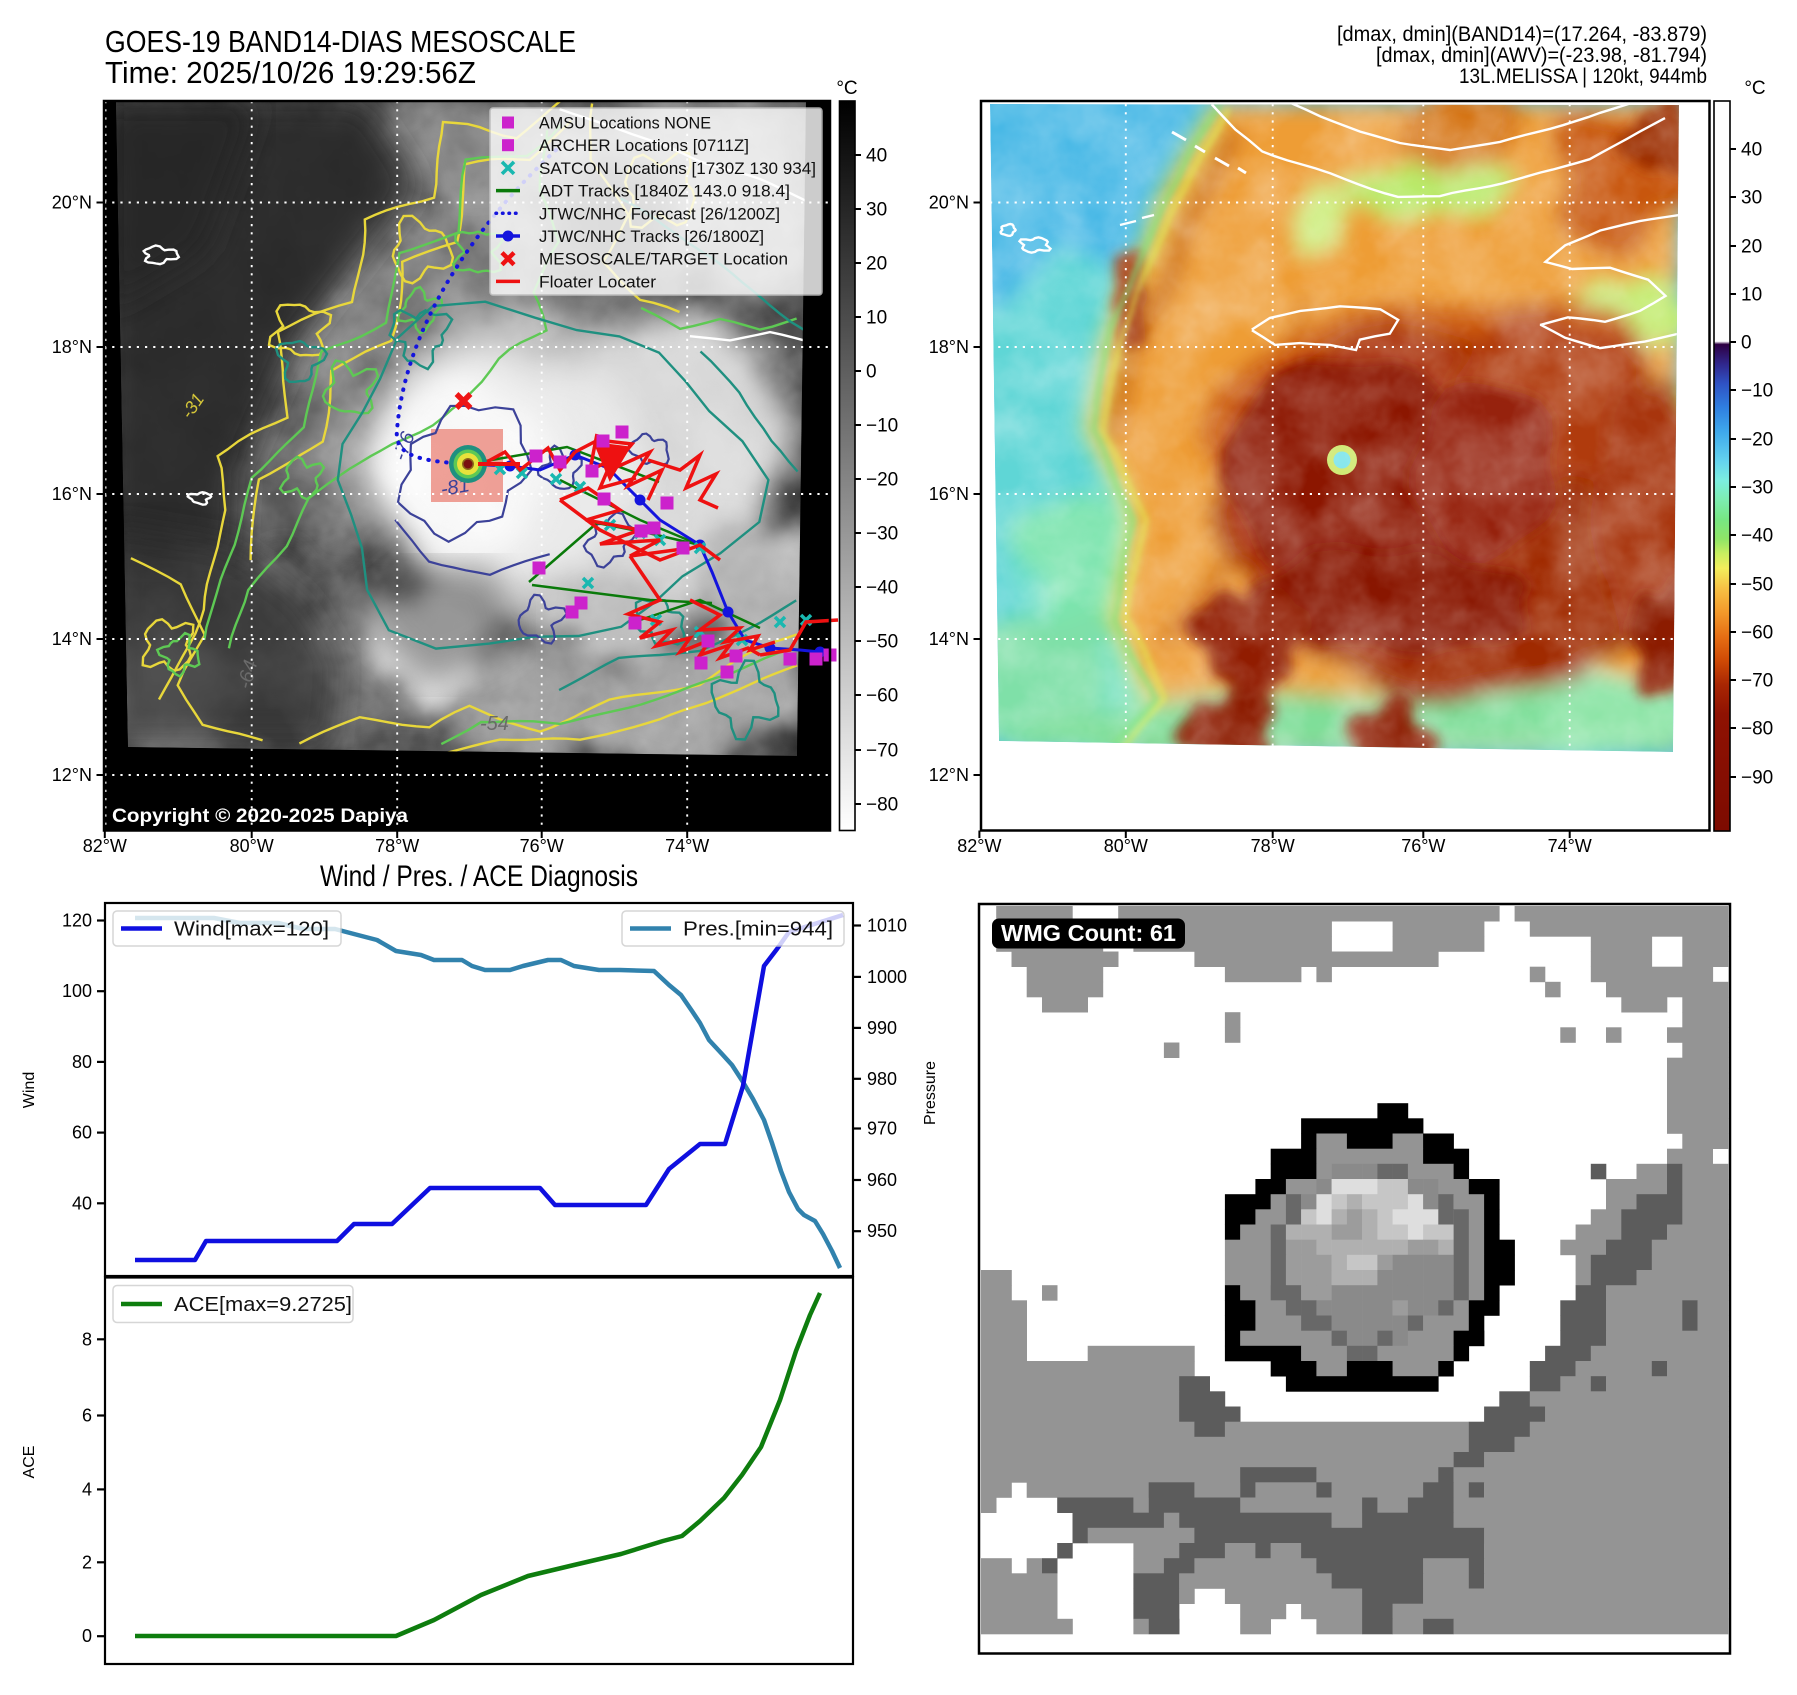 This screenshot has width=1797, height=1695. What do you see at coordinates (77, 991) in the screenshot?
I see `svg-text: 100` at bounding box center [77, 991].